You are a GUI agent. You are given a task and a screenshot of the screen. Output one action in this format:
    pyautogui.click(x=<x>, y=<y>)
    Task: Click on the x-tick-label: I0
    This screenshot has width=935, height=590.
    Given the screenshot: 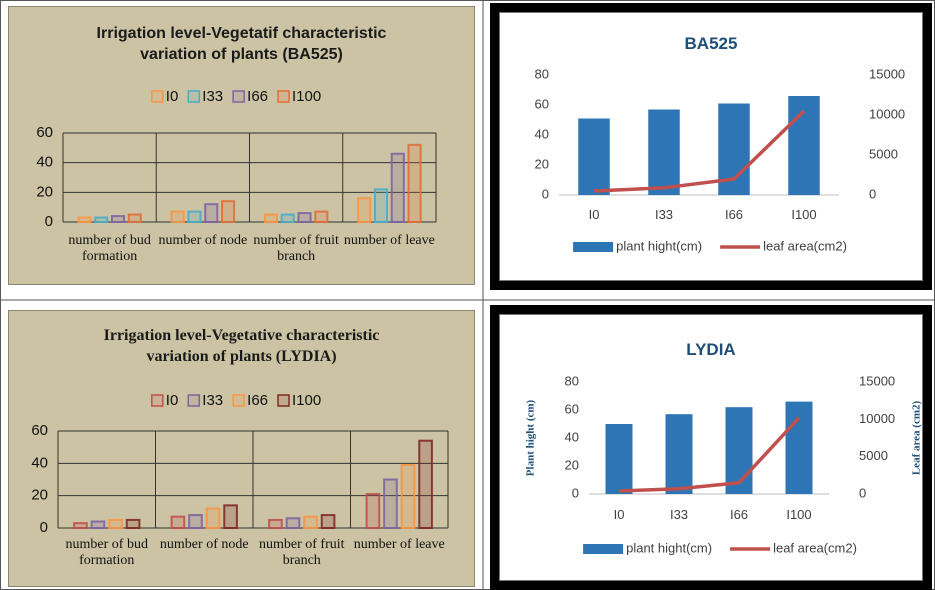 What is the action you would take?
    pyautogui.click(x=619, y=514)
    